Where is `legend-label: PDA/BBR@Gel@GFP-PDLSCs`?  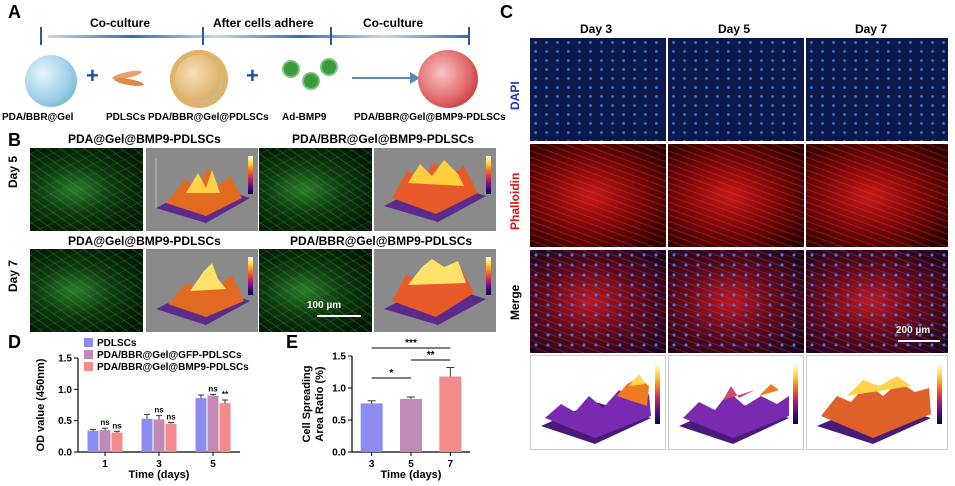 legend-label: PDA/BBR@Gel@GFP-PDLSCs is located at coordinates (169, 355).